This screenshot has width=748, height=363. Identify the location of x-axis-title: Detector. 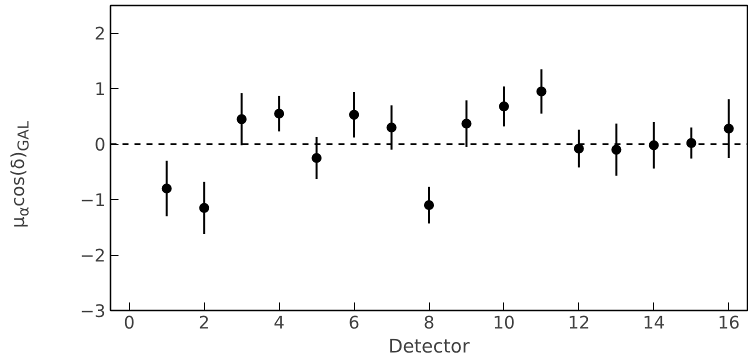
(429, 347).